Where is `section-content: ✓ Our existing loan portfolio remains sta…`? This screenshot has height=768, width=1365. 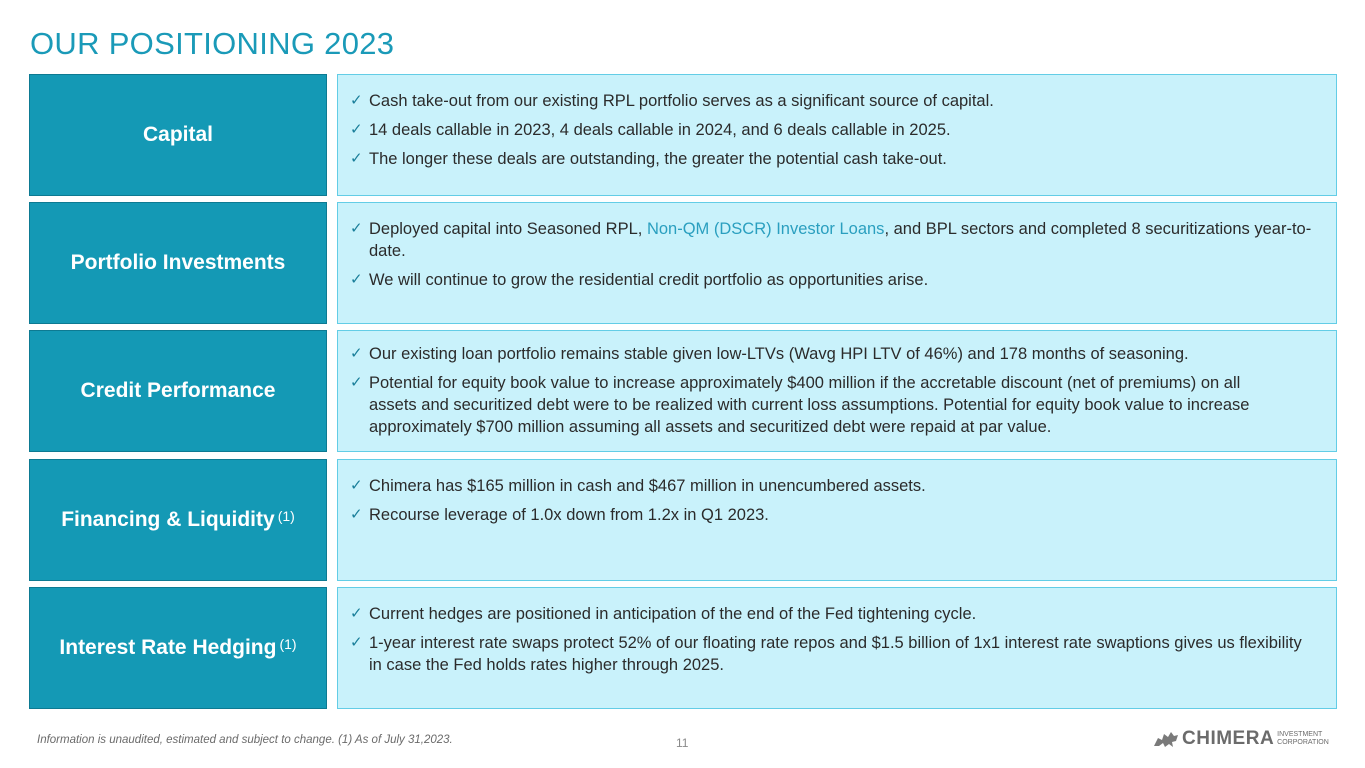
section-content: ✓ Our existing loan portfolio remains sta… is located at coordinates (837, 391).